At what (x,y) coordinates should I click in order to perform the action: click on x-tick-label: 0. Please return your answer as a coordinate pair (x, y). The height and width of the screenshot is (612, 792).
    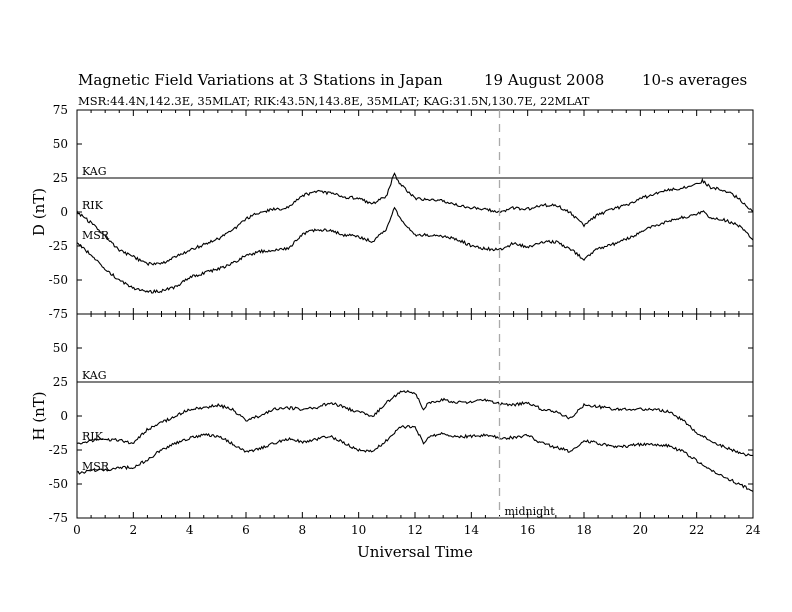
    Looking at the image, I should click on (77, 530).